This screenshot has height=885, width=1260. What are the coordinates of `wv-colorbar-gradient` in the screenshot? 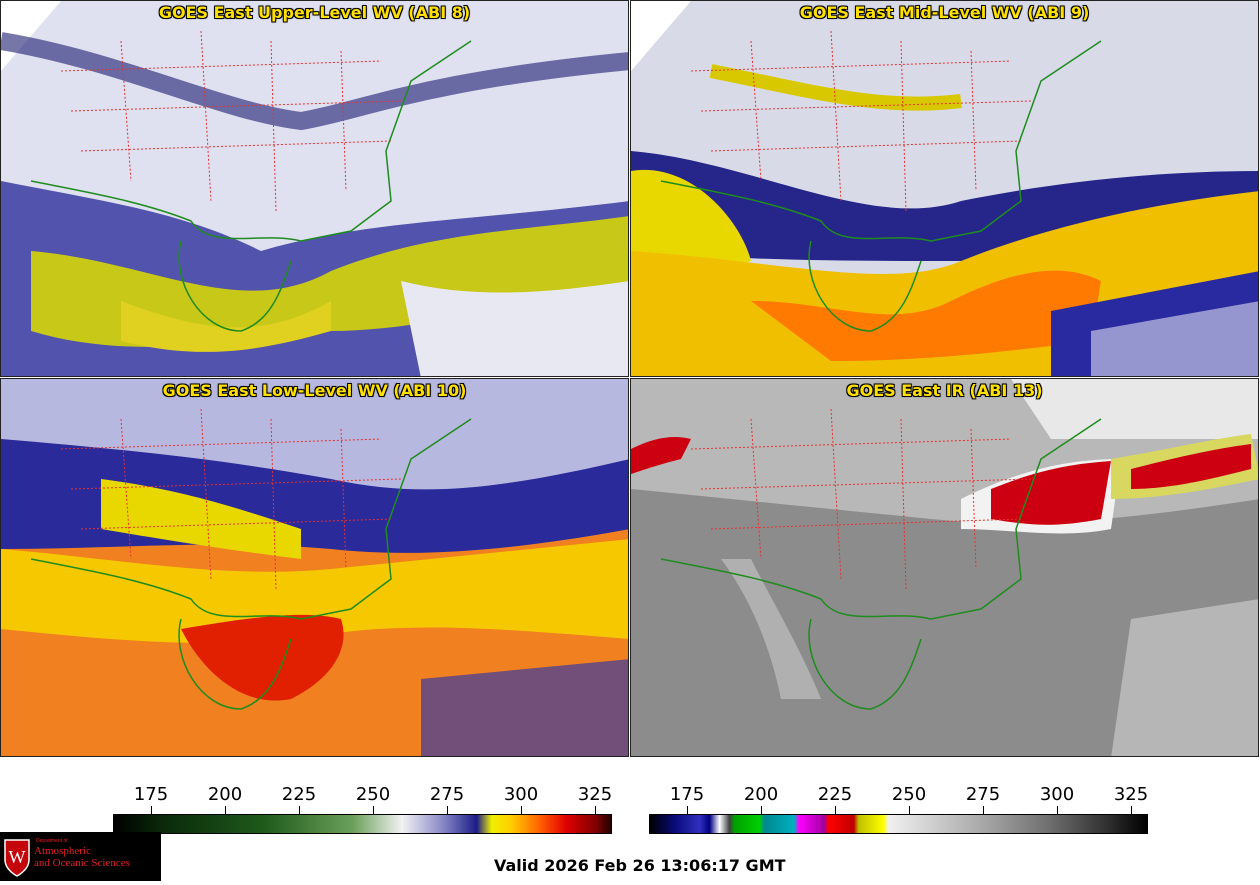 It's located at (362, 824).